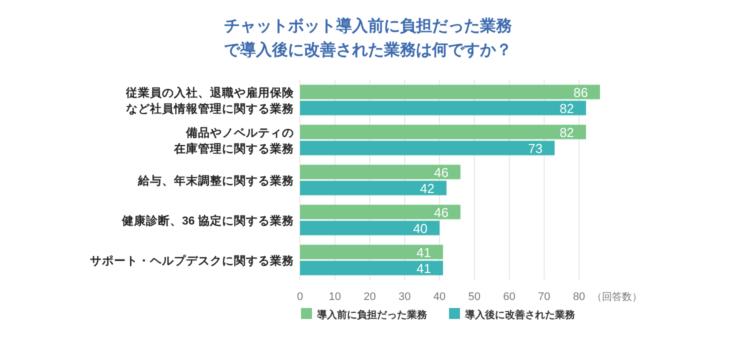  I want to click on y-tick-label: サポート・ヘルプデスクに関する業務, so click(192, 261).